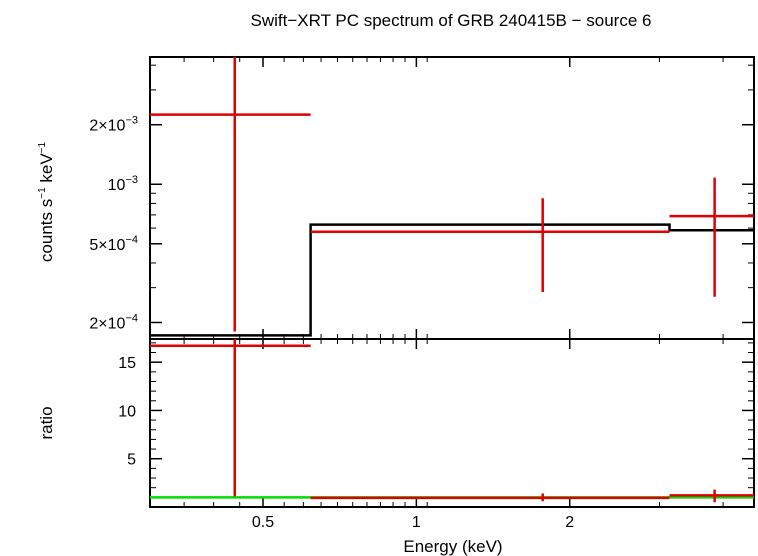 The image size is (758, 556). What do you see at coordinates (263, 522) in the screenshot?
I see `x-tick-label: 0.5` at bounding box center [263, 522].